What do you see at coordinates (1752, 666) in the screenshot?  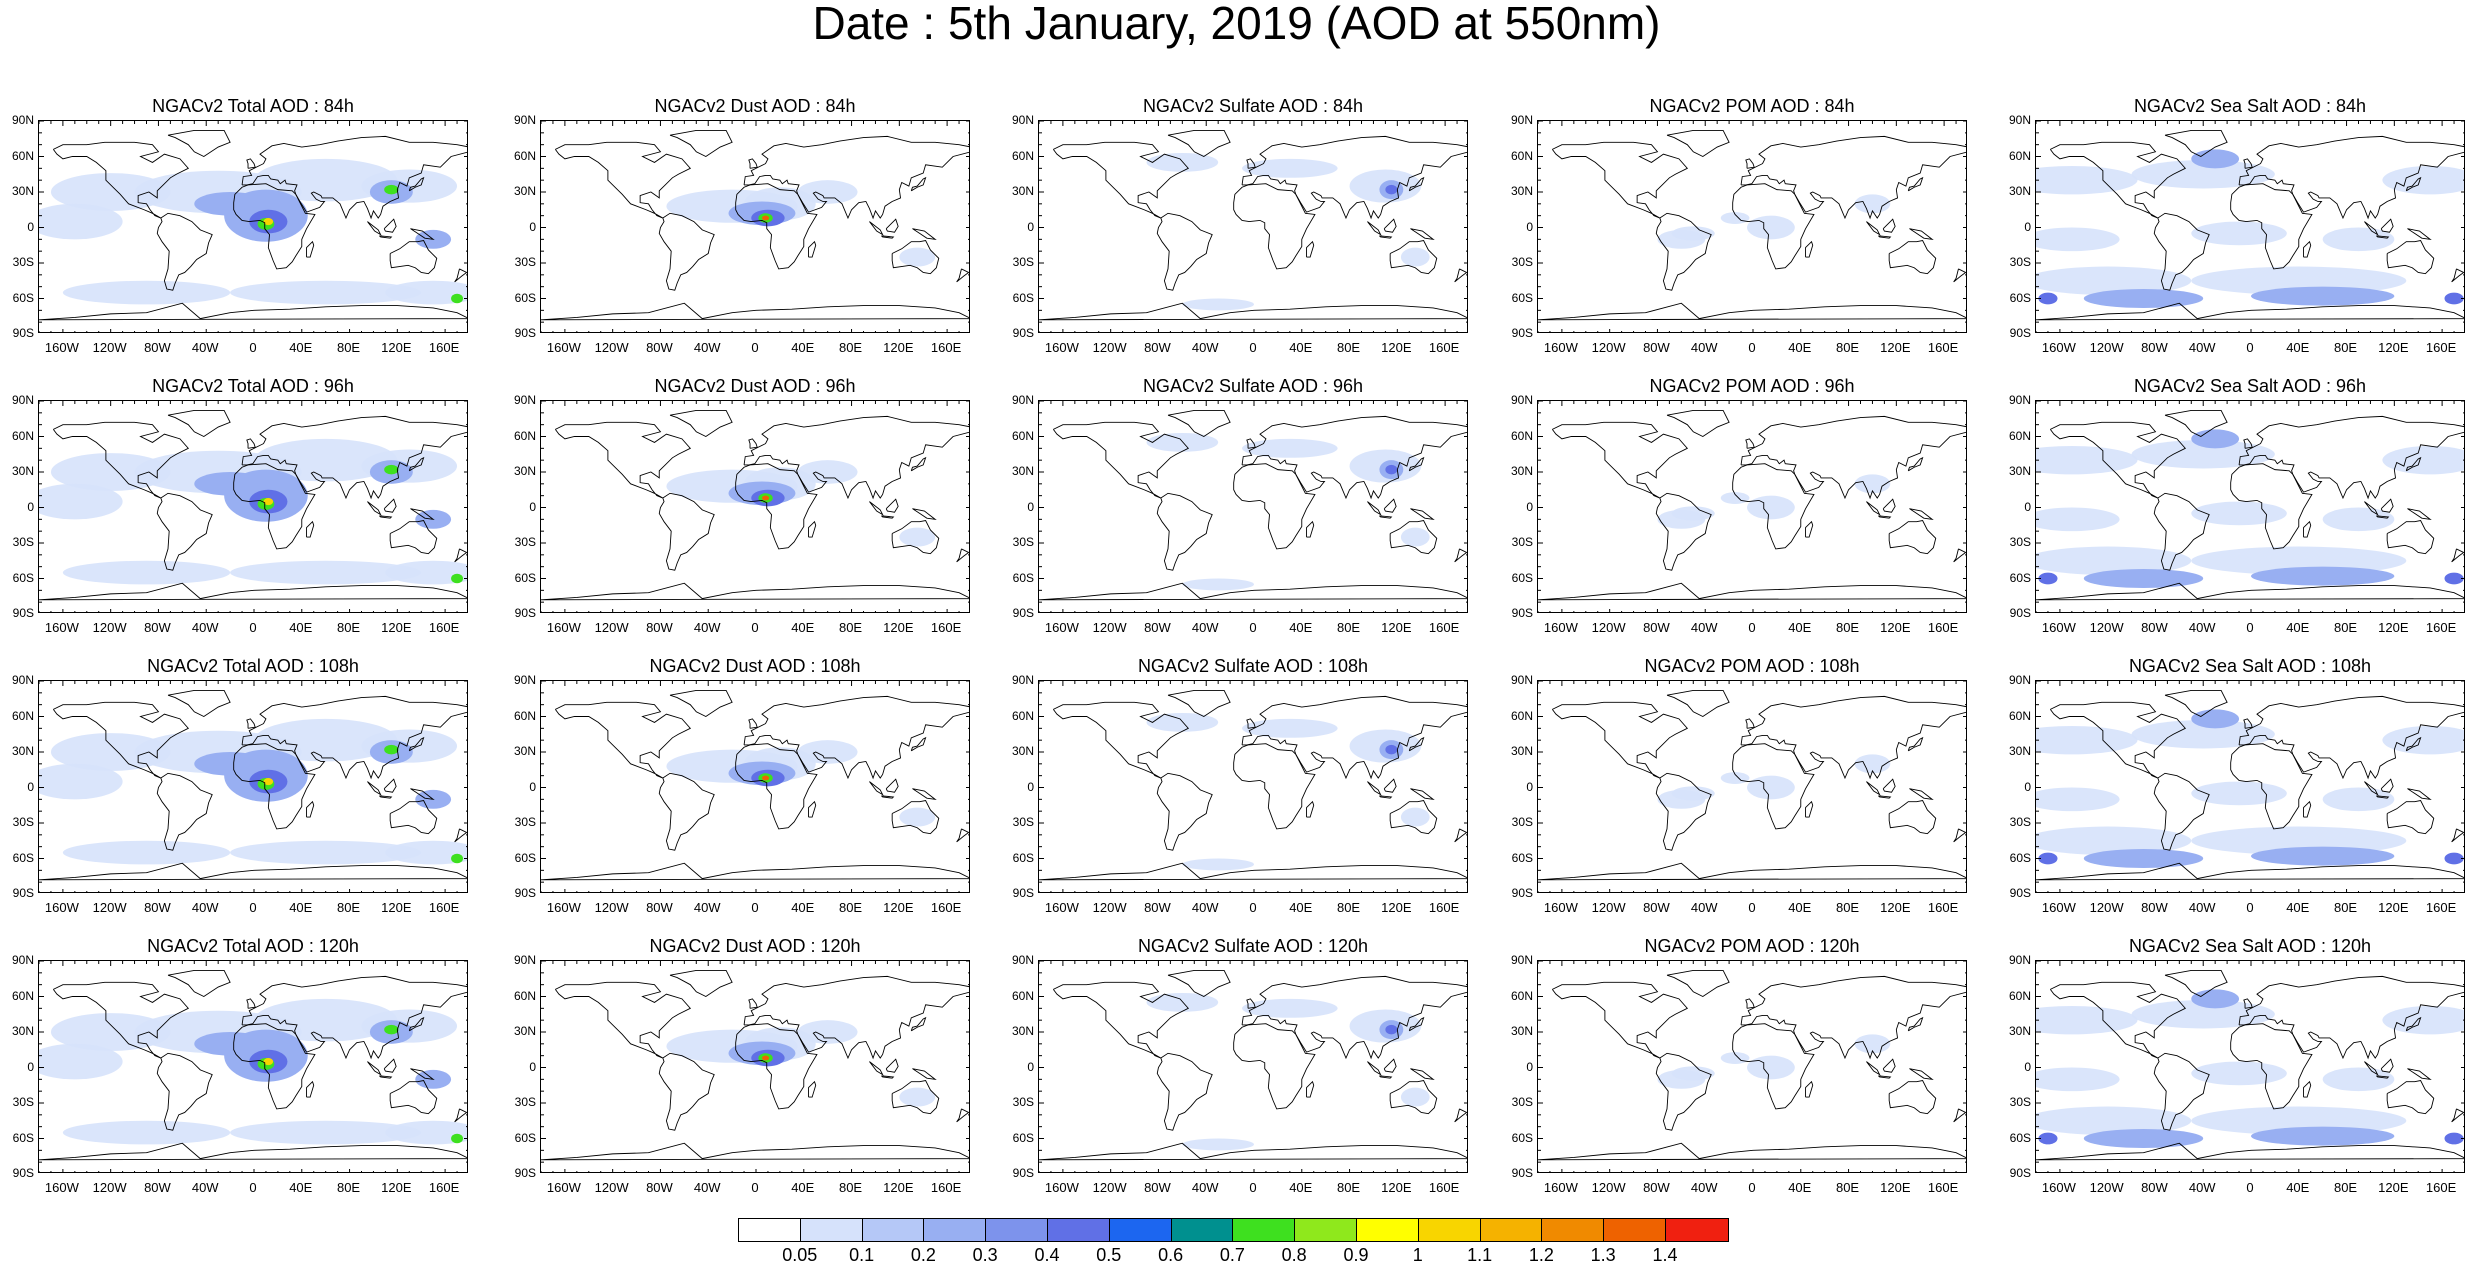 I see `panel-title: NGACv2 POM AOD : 108h` at bounding box center [1752, 666].